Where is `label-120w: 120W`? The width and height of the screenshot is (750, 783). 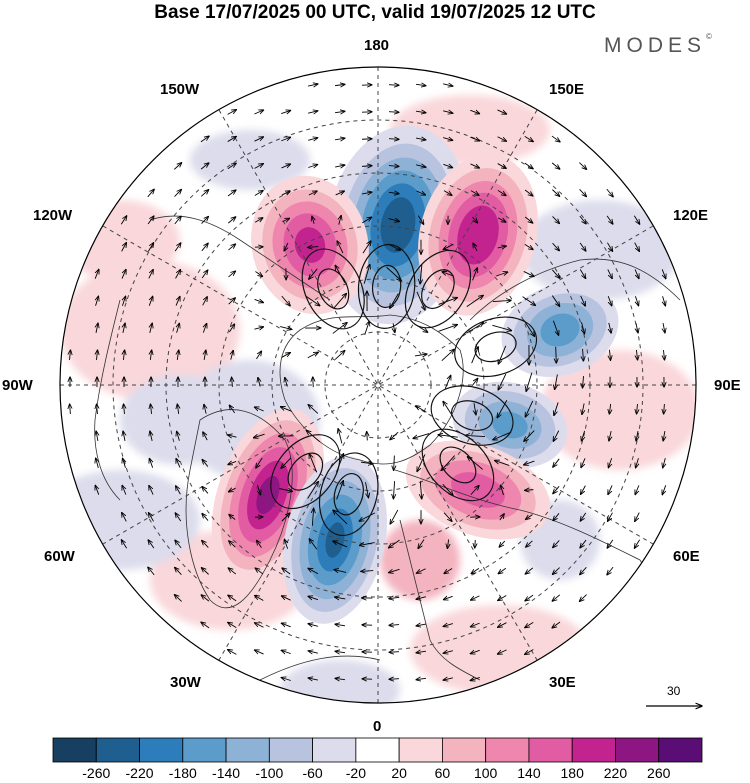 label-120w: 120W is located at coordinates (53, 215).